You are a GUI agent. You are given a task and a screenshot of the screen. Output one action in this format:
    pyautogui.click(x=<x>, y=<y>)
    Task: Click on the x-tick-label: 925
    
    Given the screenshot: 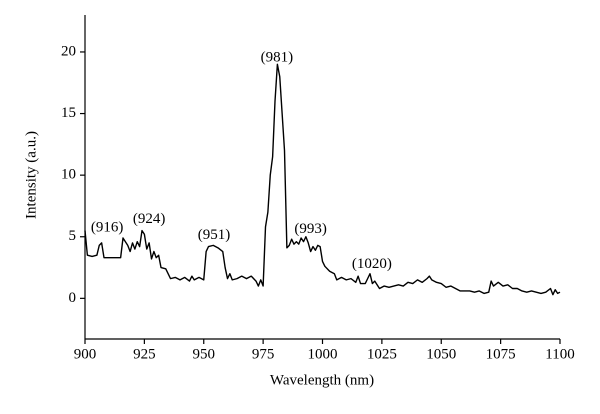 What is the action you would take?
    pyautogui.click(x=144, y=354)
    